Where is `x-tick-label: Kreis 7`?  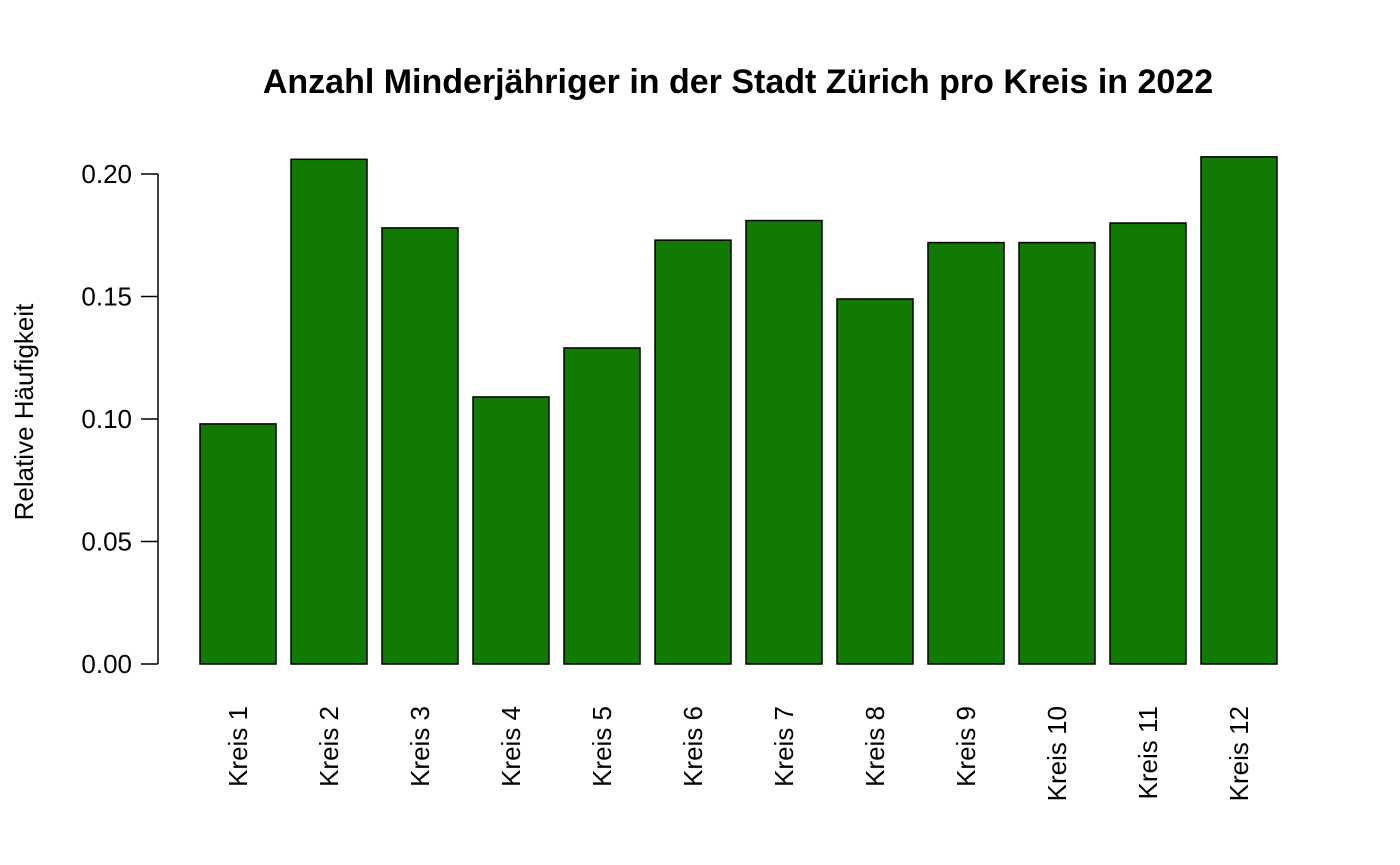 x-tick-label: Kreis 7 is located at coordinates (784, 746).